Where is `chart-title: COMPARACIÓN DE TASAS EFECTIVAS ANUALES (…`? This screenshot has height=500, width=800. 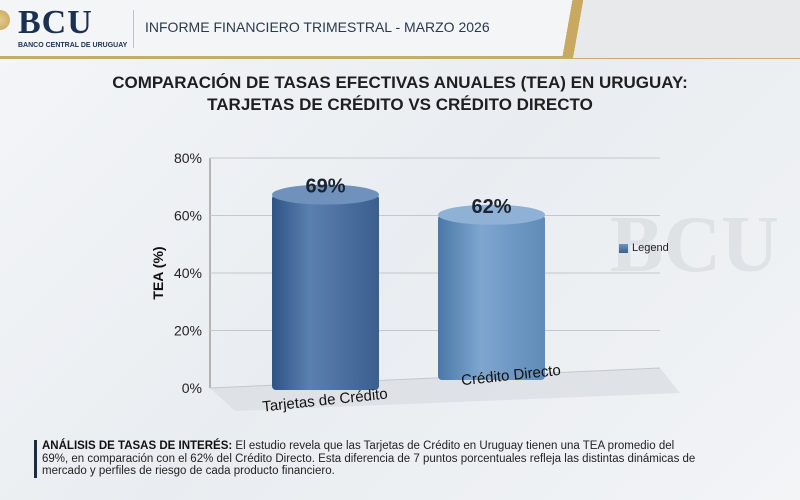
chart-title: COMPARACIÓN DE TASAS EFECTIVAS ANUALES (… is located at coordinates (400, 94).